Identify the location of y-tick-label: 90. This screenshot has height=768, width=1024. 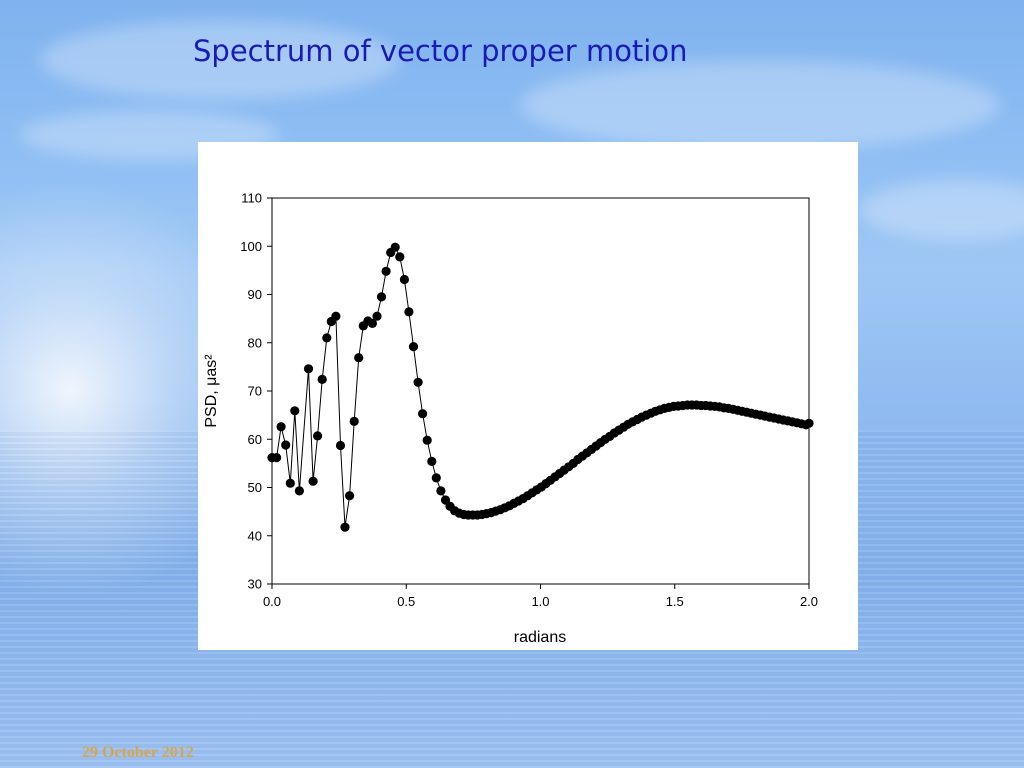
(255, 294).